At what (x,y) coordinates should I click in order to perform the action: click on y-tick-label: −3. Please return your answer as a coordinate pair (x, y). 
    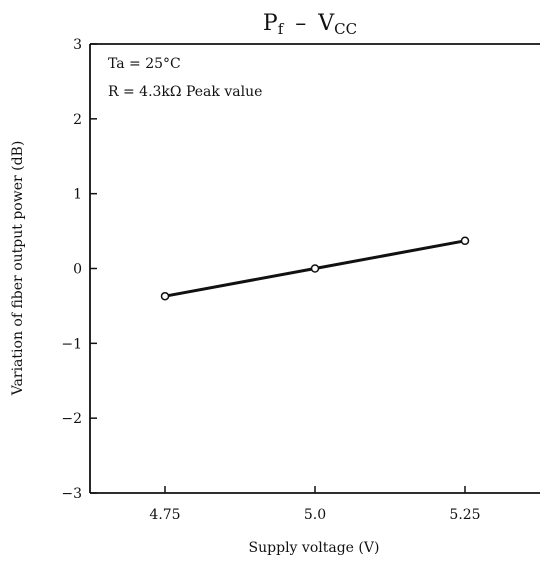
    Looking at the image, I should click on (71, 494).